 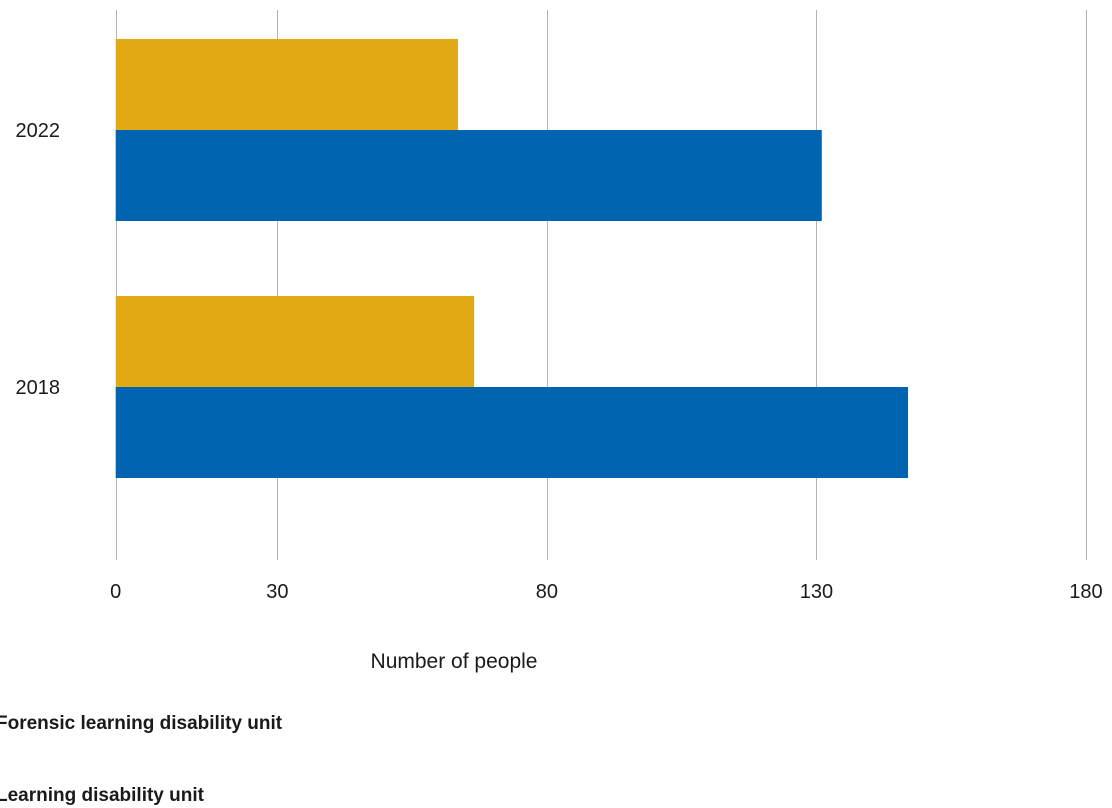 I want to click on y-tick-label-2018: 2018, so click(x=38, y=388).